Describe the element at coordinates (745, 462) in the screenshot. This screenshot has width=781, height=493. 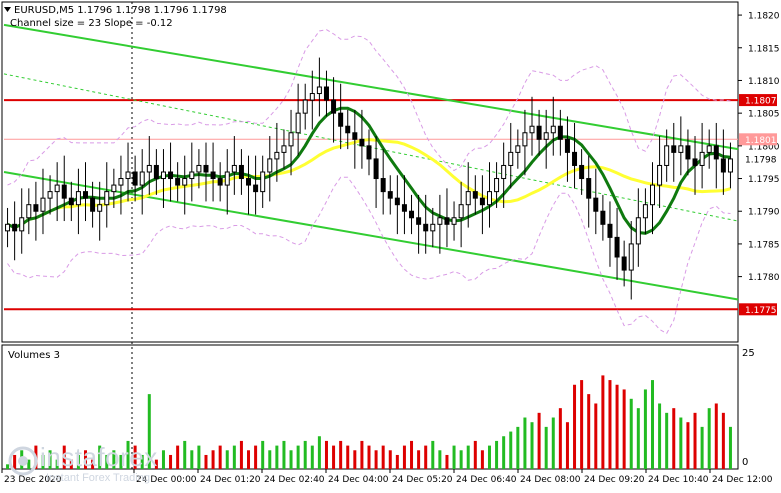
I see `volume-bottom-label: 0` at that location.